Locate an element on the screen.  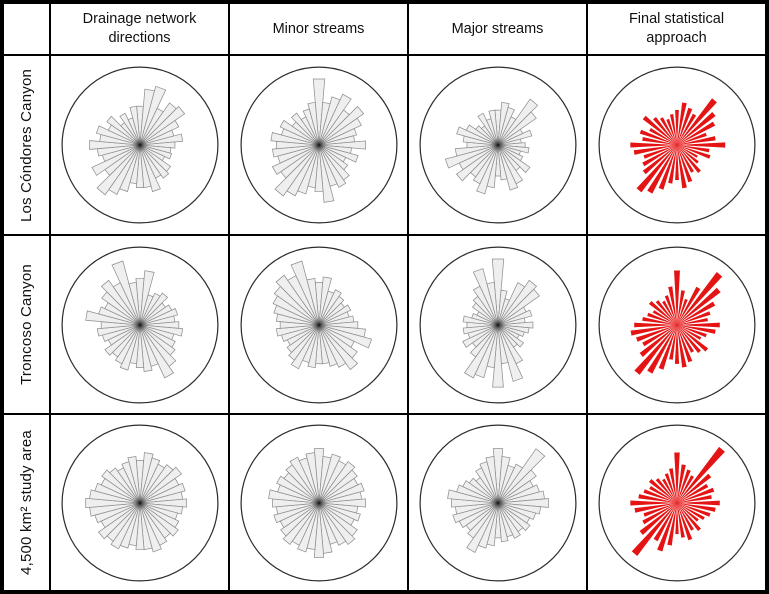
rose-chart-studyarea-major is located at coordinates (498, 503).